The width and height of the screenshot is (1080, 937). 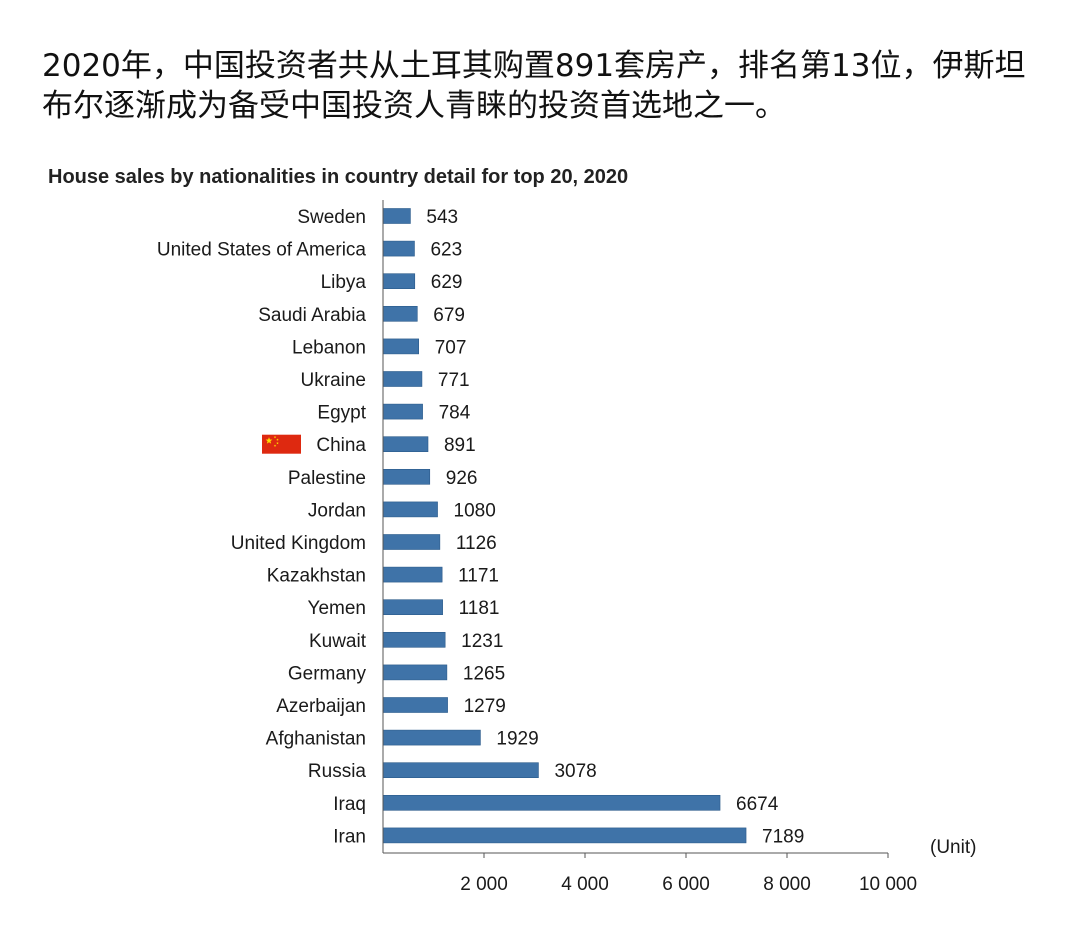 What do you see at coordinates (888, 884) in the screenshot?
I see `x-tick-label: 10 000` at bounding box center [888, 884].